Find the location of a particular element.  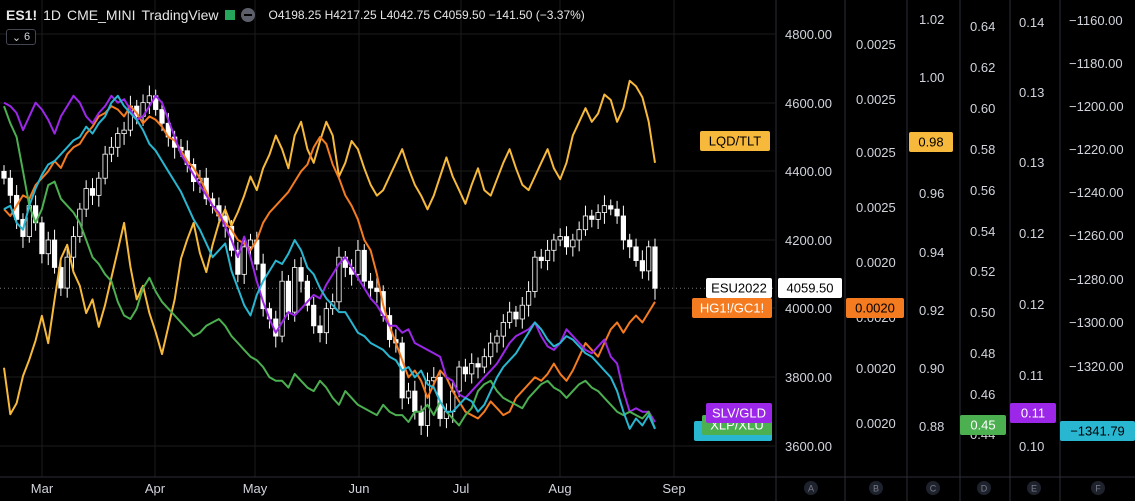

visibility-icon is located at coordinates (247, 15).